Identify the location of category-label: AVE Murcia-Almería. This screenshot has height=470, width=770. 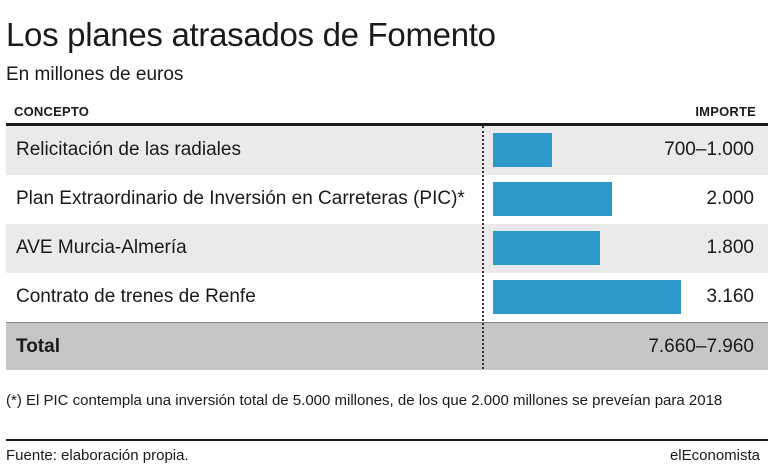
(101, 247).